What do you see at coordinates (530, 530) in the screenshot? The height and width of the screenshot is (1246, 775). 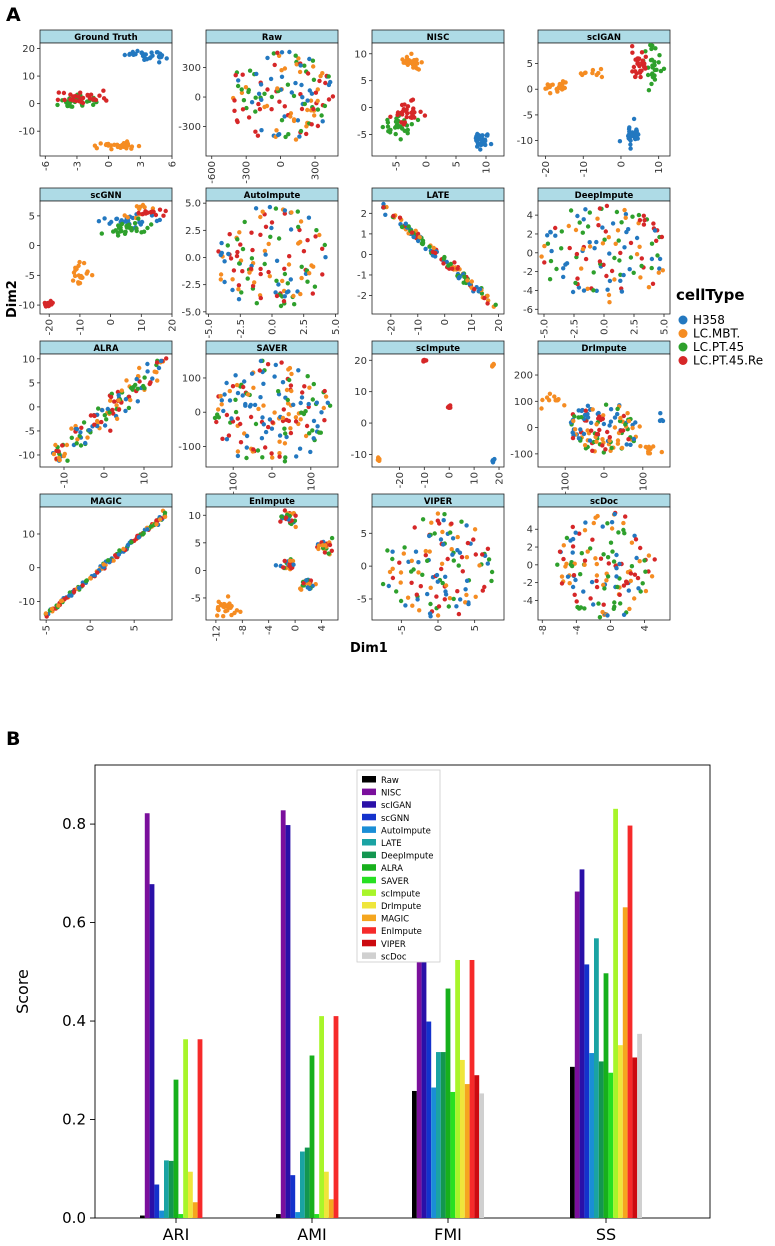 I see `y-tick-label: 4` at bounding box center [530, 530].